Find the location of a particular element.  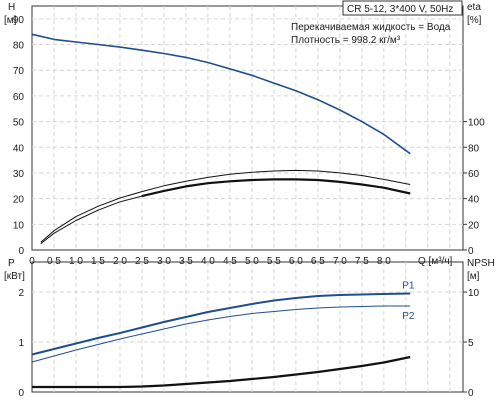

y-left-tick-label: 2 is located at coordinates (21, 293).